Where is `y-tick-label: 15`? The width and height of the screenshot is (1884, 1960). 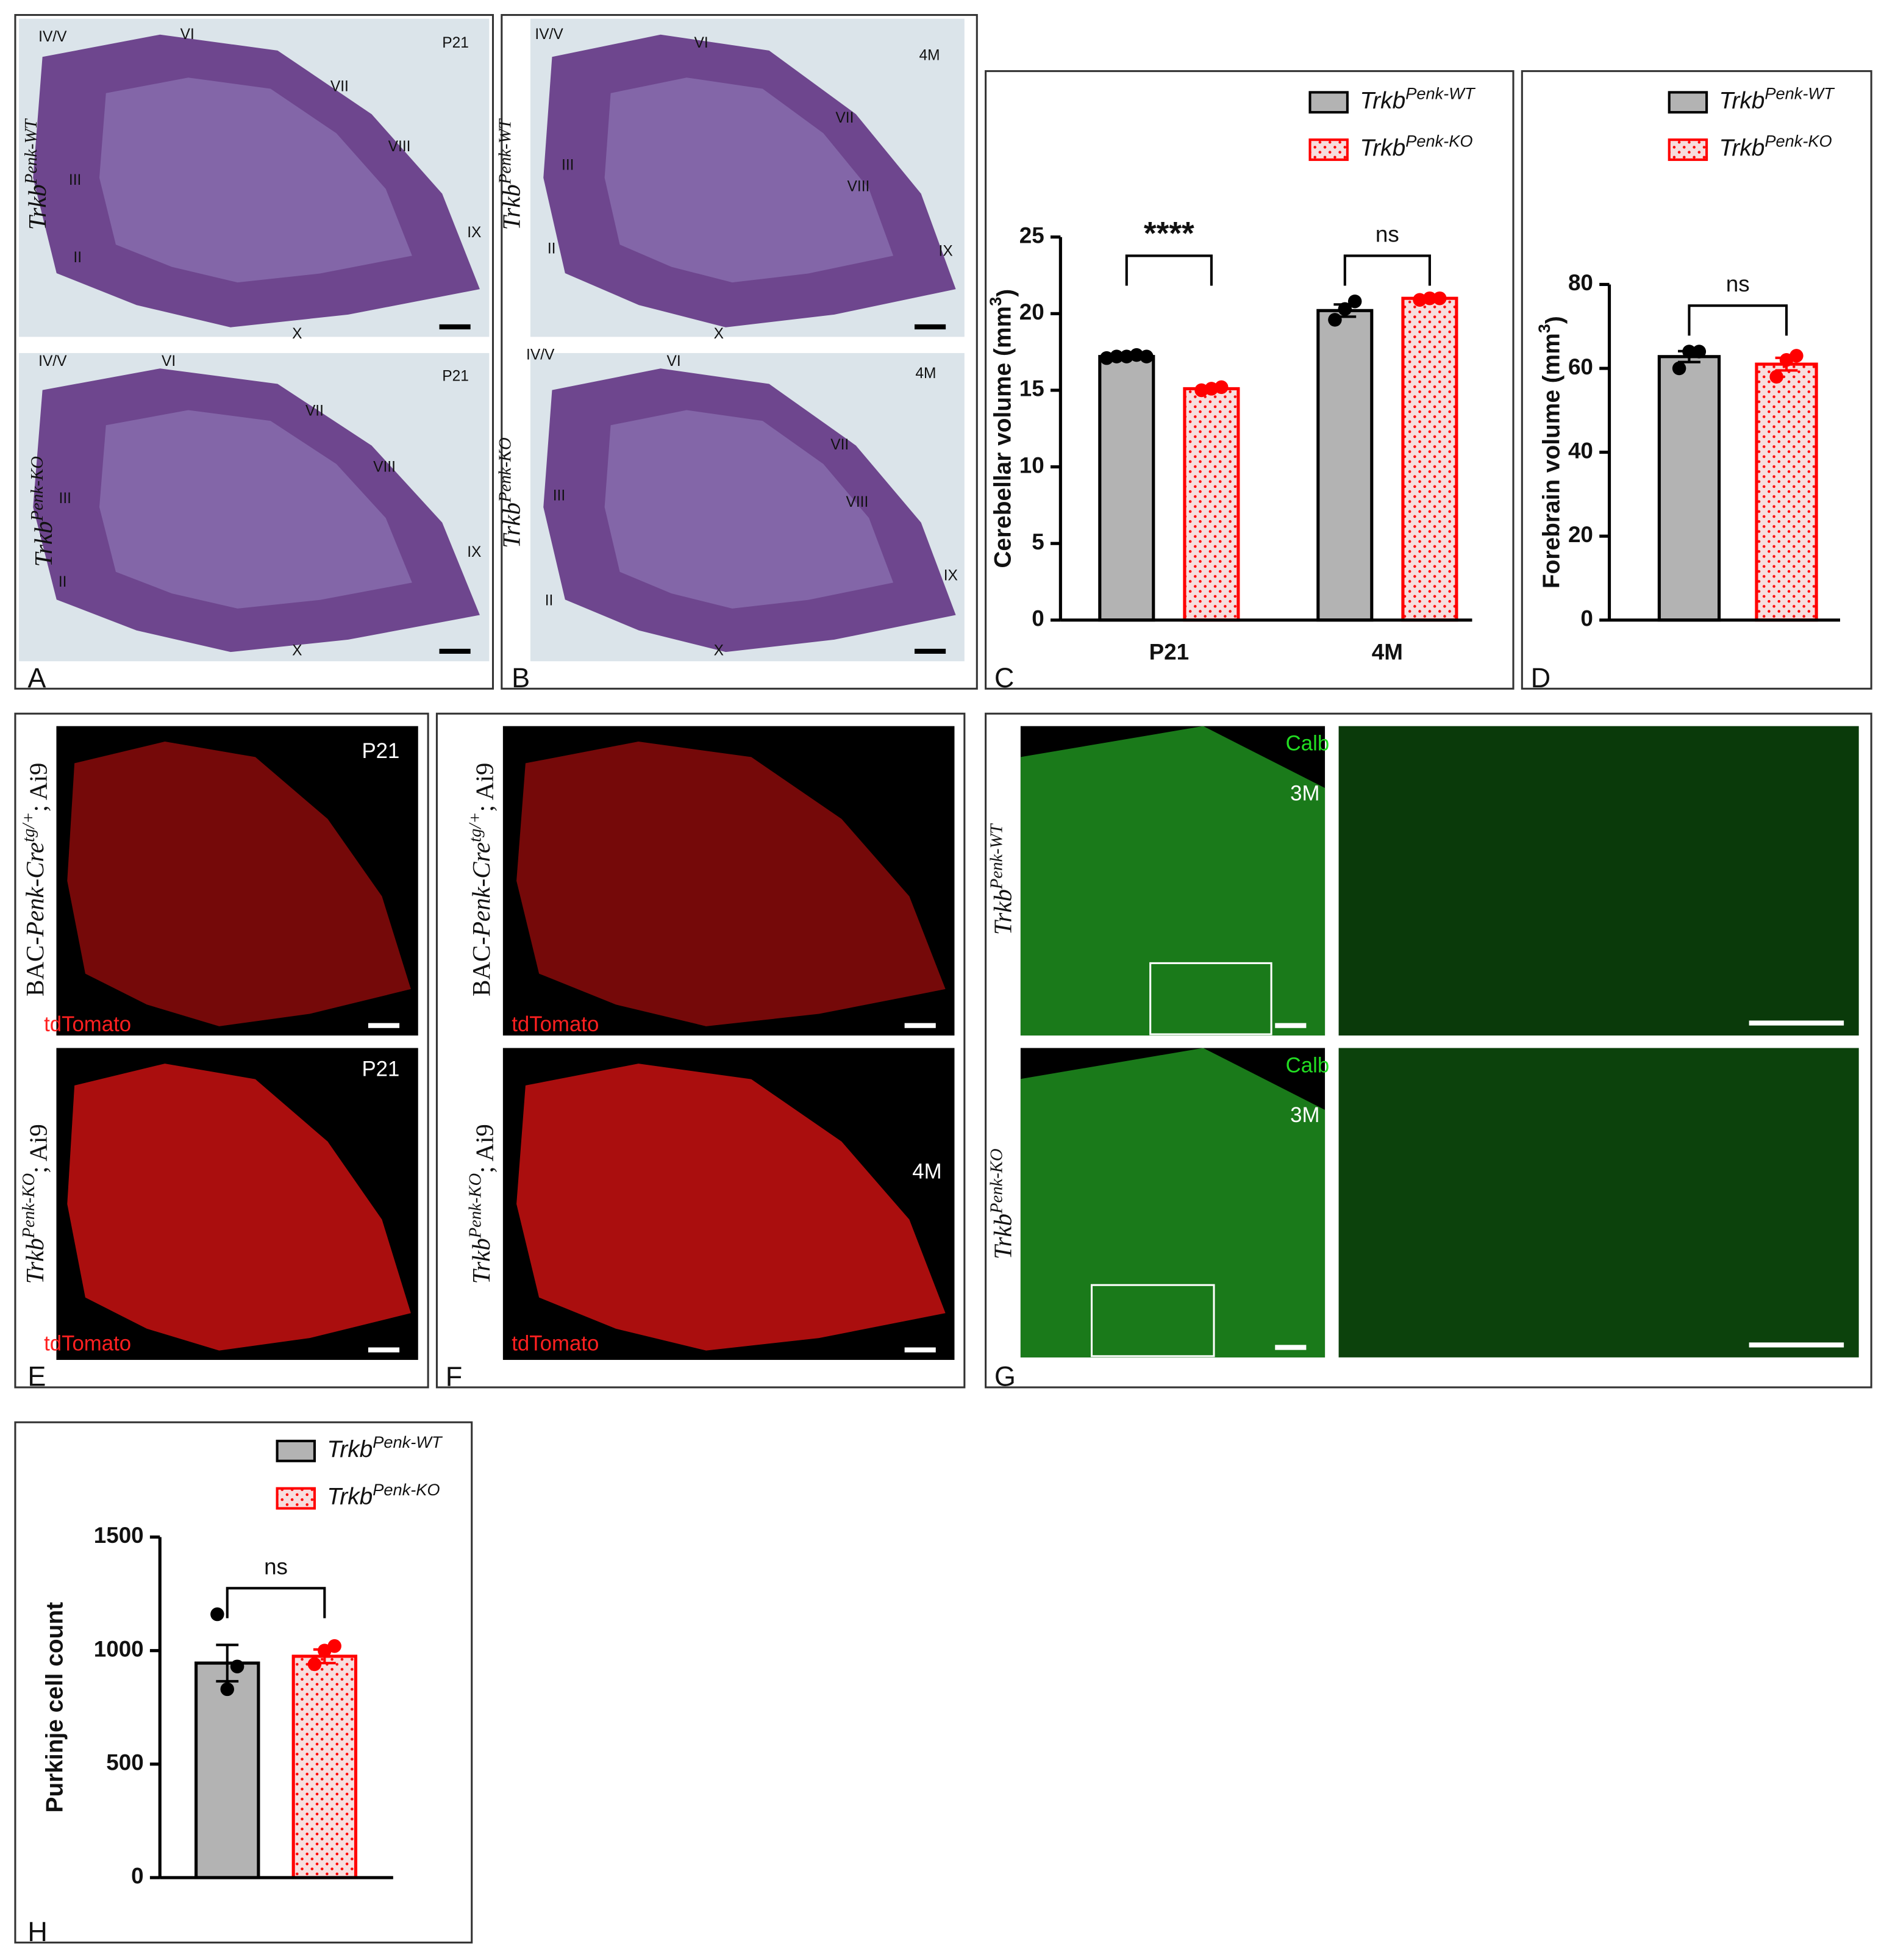
y-tick-label: 15 is located at coordinates (1031, 388).